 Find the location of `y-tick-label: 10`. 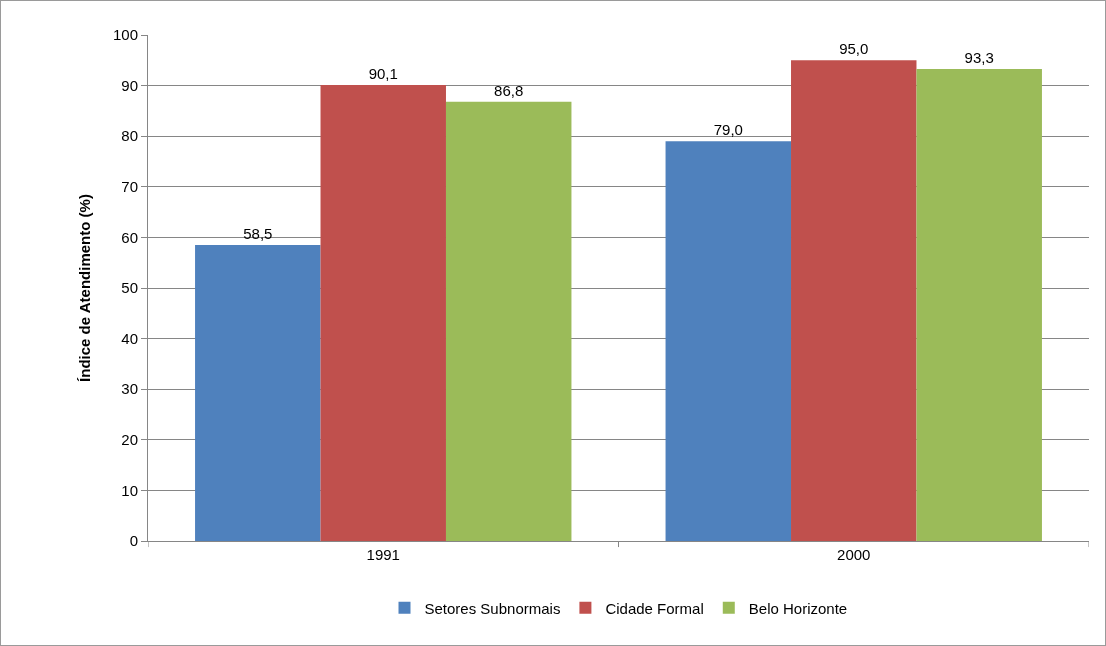

y-tick-label: 10 is located at coordinates (129, 490).